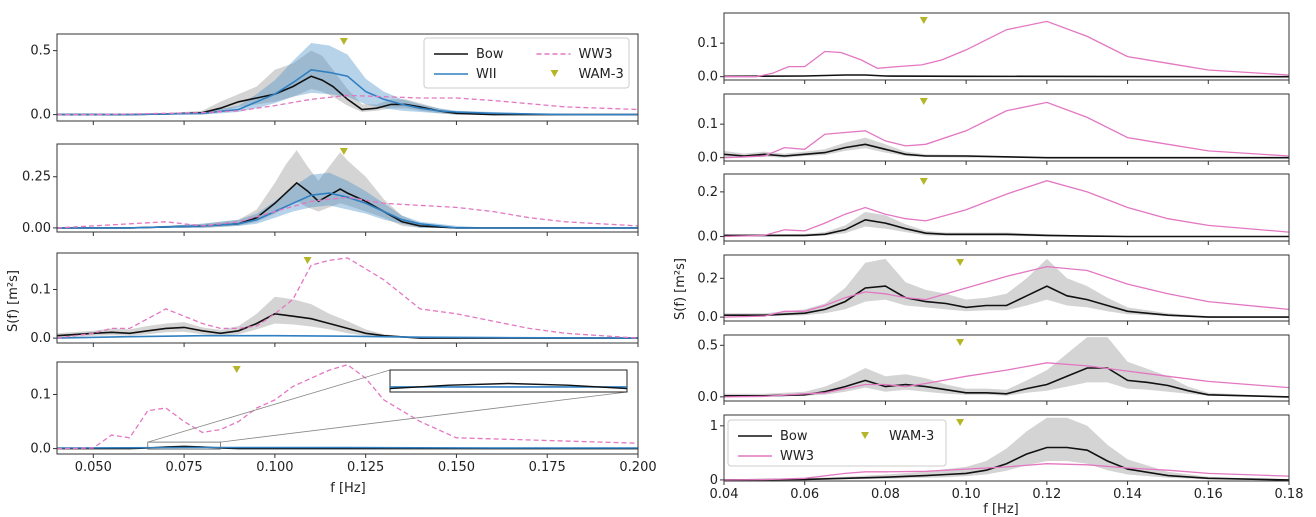 The width and height of the screenshot is (1316, 517). I want to click on legend-left: Bow WW3 WII WAM-3, so click(526, 63).